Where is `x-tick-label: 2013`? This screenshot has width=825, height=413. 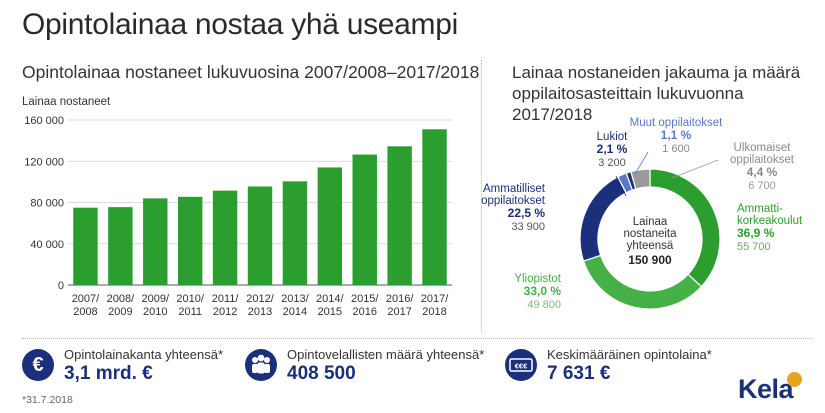 x-tick-label: 2013 is located at coordinates (260, 312).